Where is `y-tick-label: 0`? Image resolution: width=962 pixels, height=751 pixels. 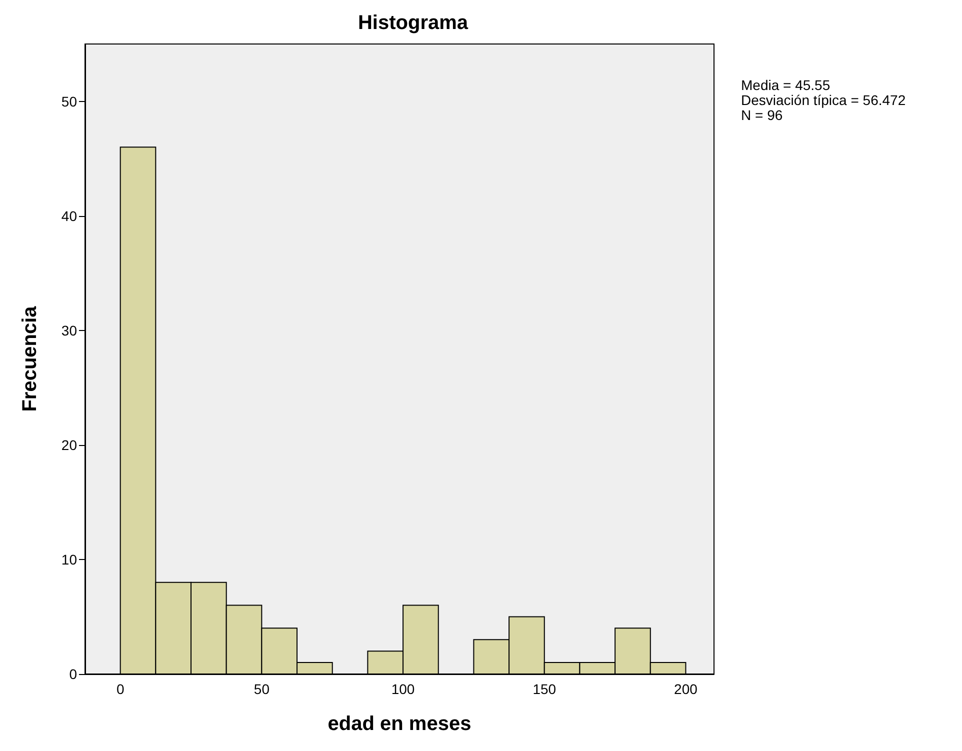
y-tick-label: 0 is located at coordinates (73, 674).